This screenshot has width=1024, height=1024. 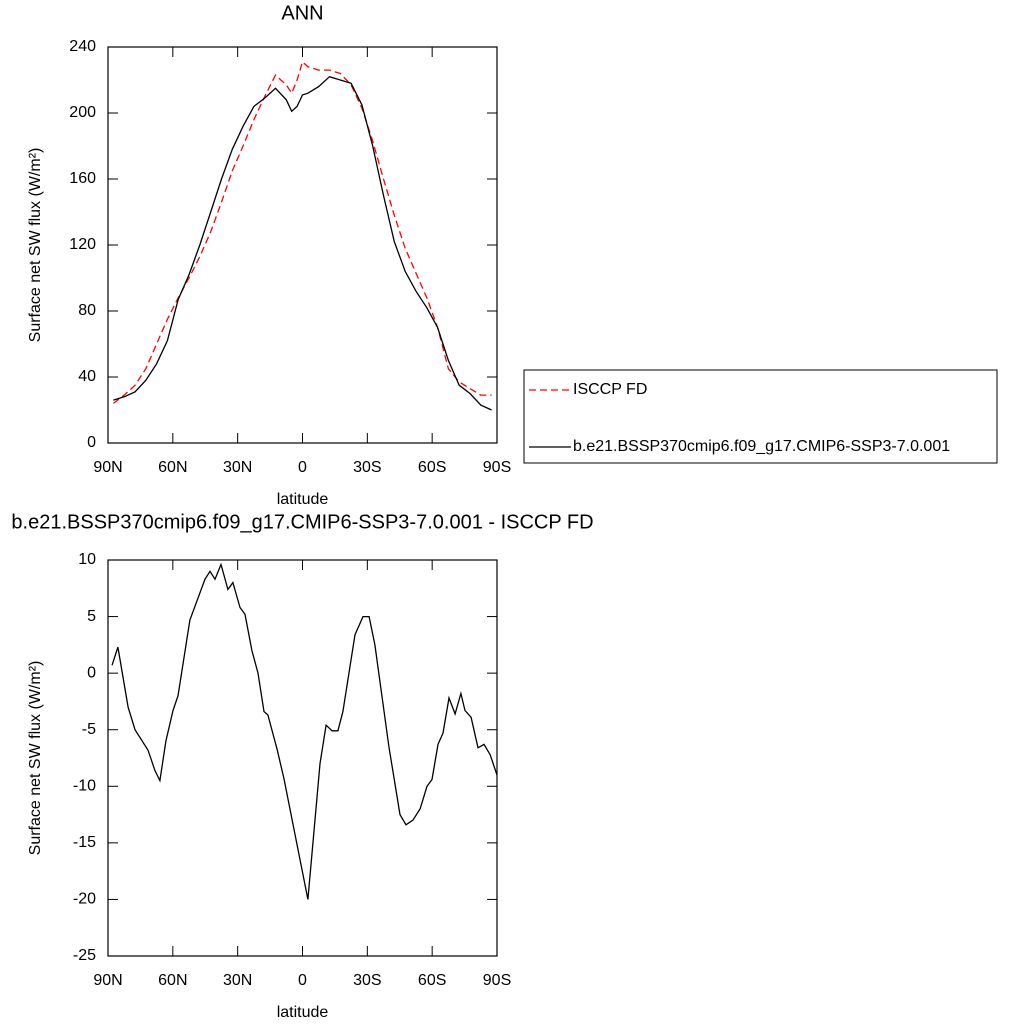 I want to click on y-tick-label: -10, so click(x=84, y=786).